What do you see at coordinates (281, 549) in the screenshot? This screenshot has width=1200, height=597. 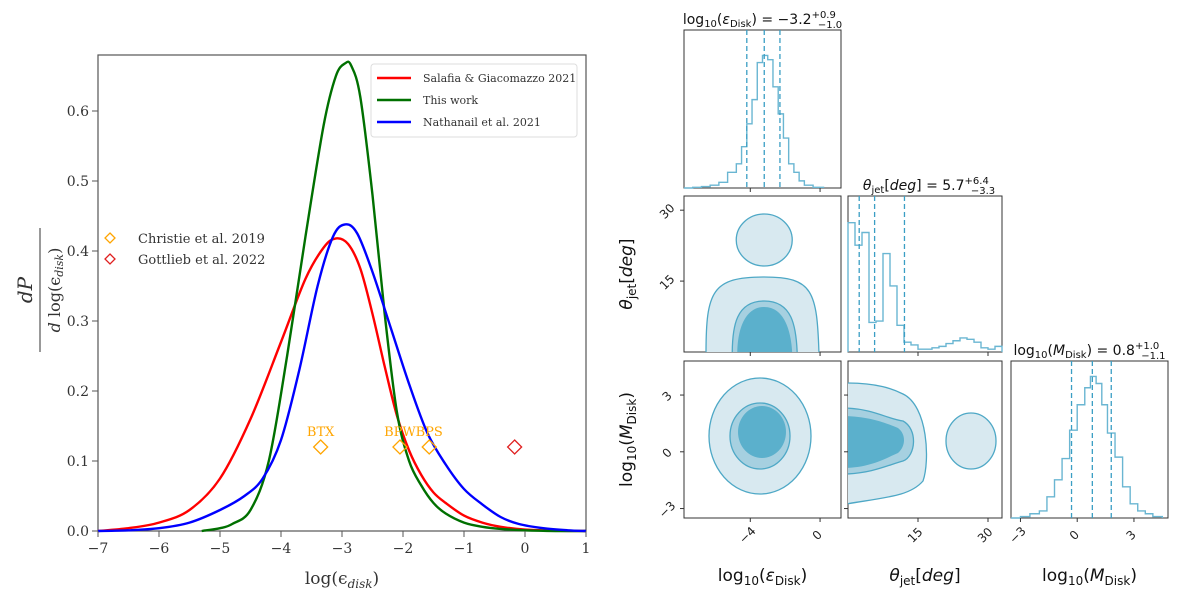 I see `x-tick-label: −4` at bounding box center [281, 549].